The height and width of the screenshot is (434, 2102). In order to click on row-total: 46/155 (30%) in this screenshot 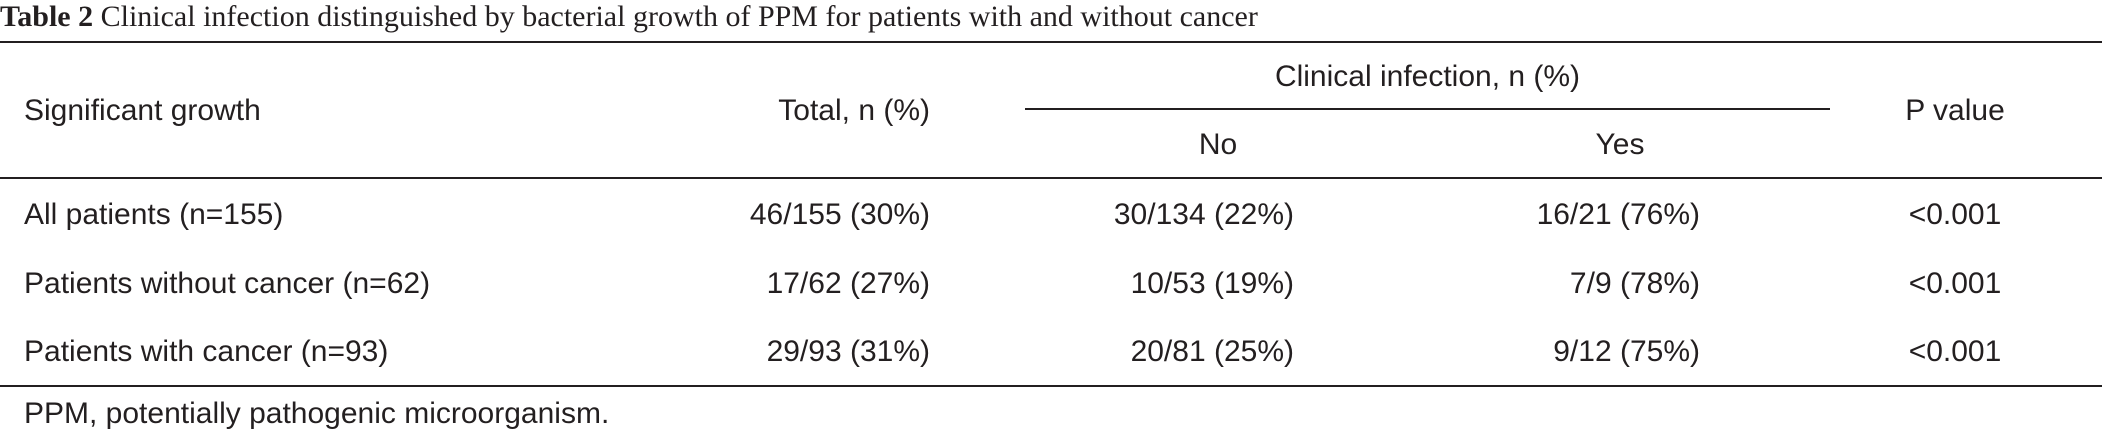, I will do `click(839, 214)`.